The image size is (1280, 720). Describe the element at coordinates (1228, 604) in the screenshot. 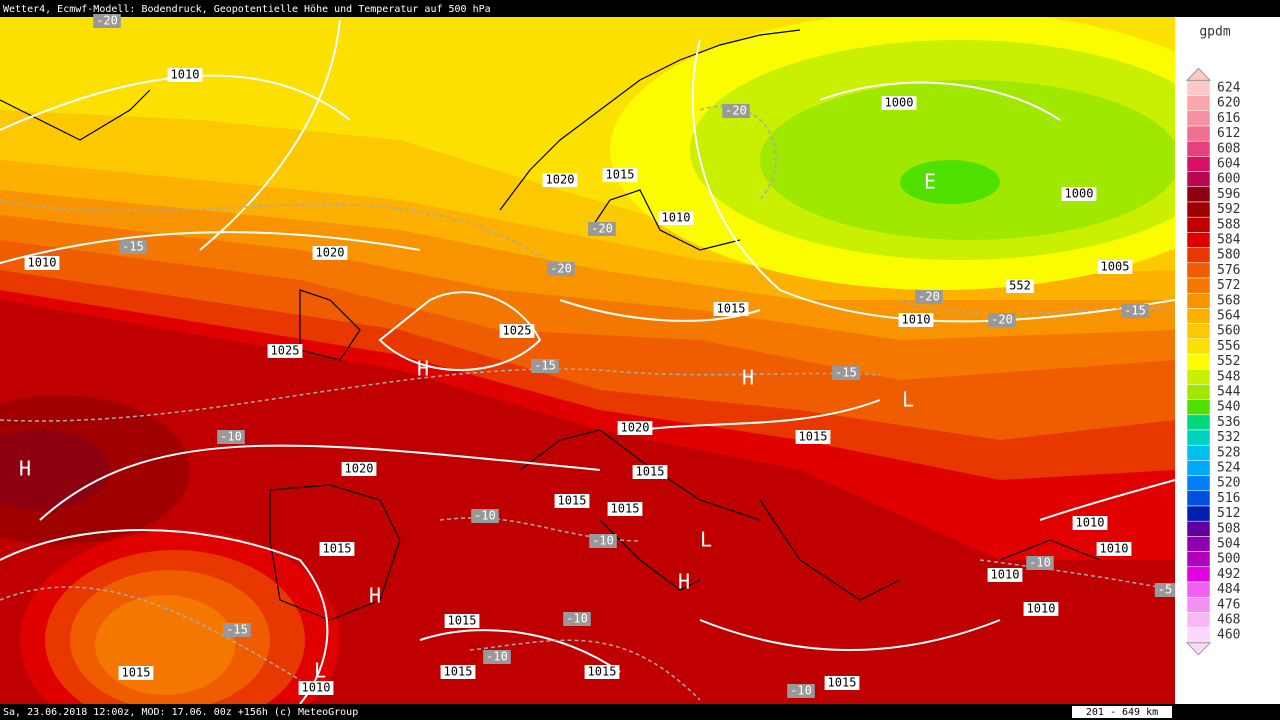

I see `legend-label: 476` at that location.